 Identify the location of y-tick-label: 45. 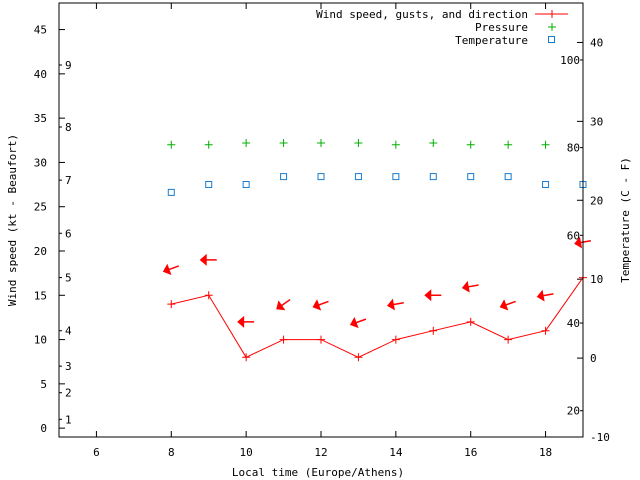
(40, 30).